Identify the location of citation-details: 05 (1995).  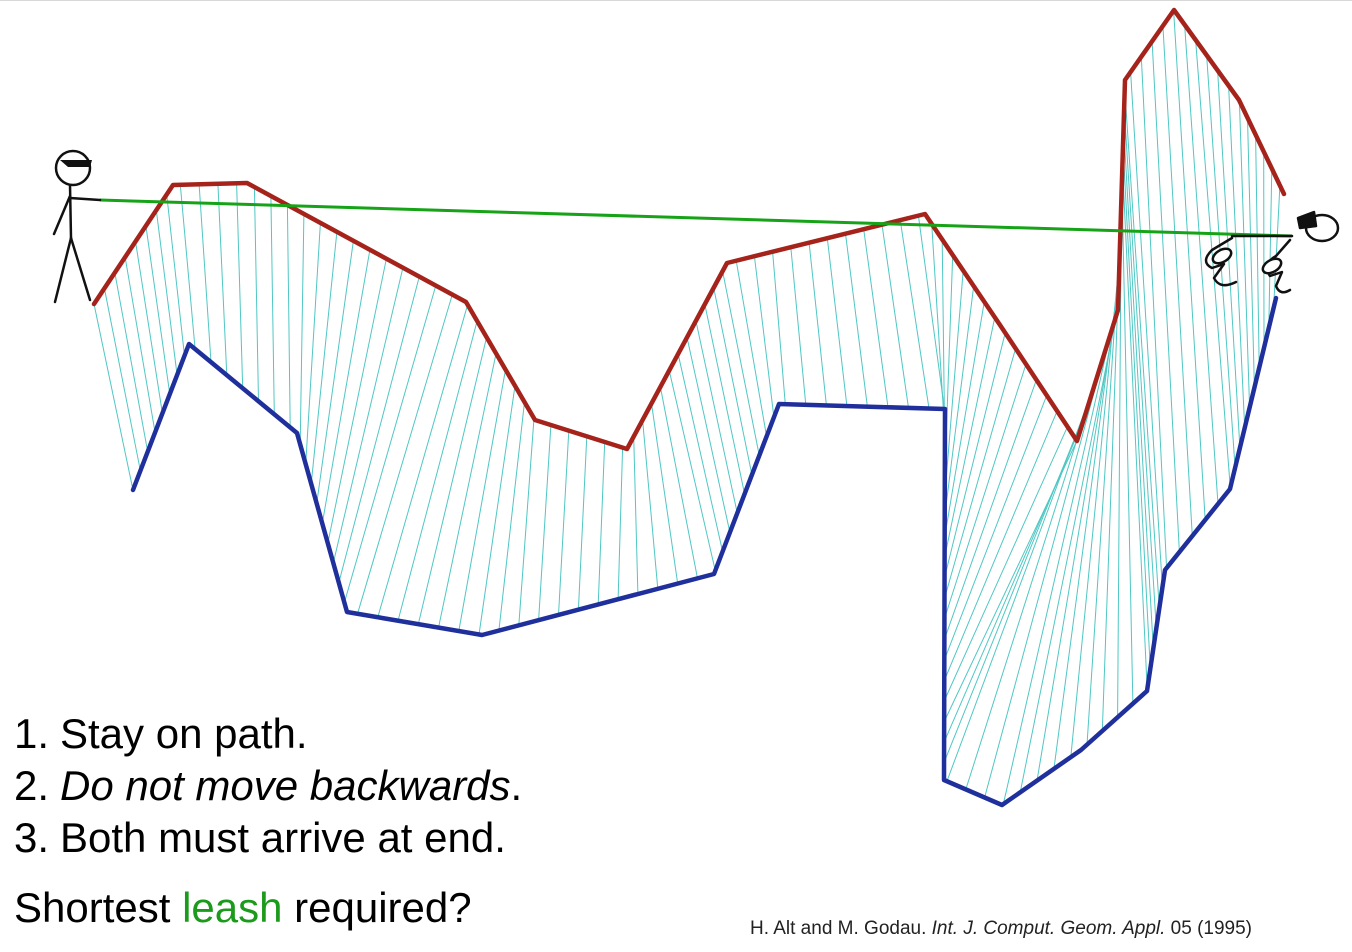
(1209, 928).